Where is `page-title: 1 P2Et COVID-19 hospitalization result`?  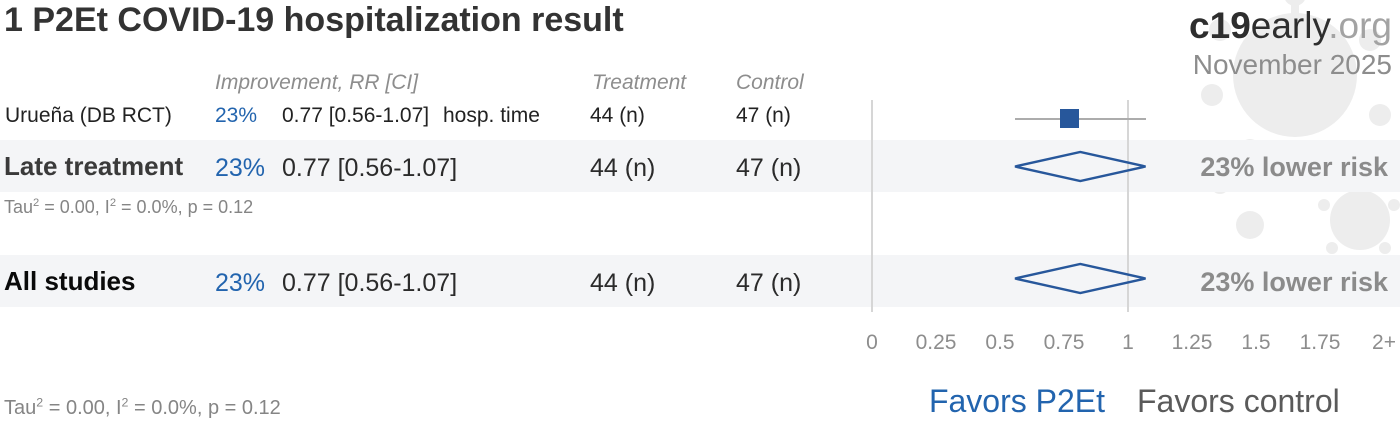 page-title: 1 P2Et COVID-19 hospitalization result is located at coordinates (314, 20).